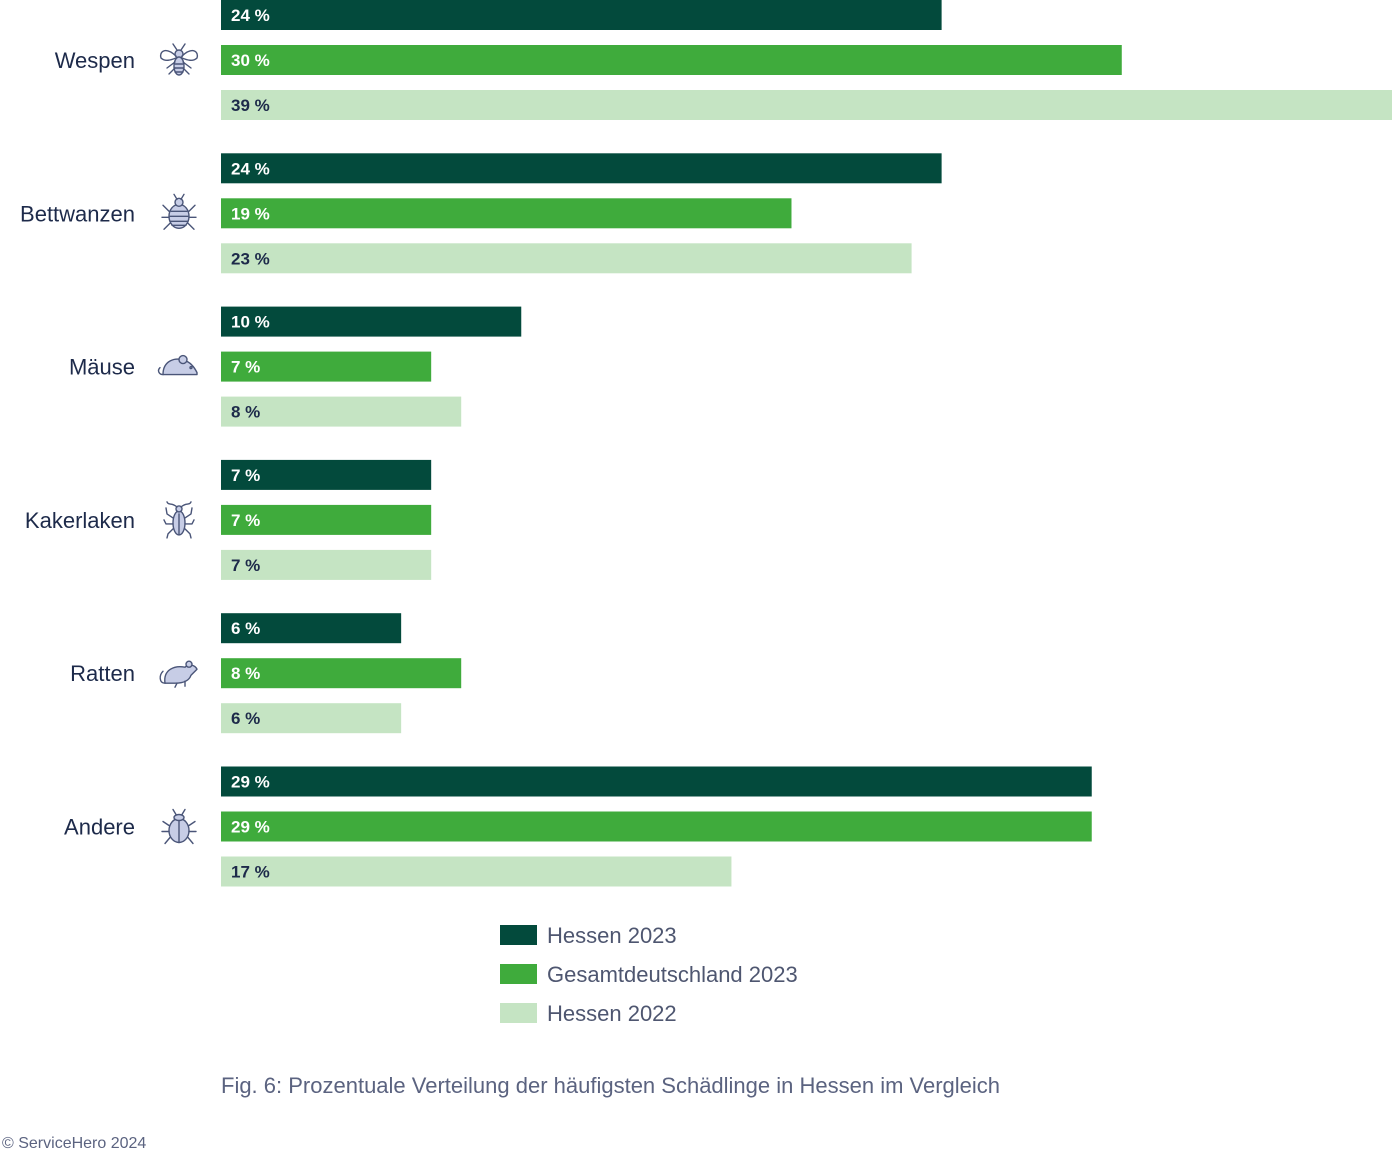 This screenshot has height=1152, width=1392. Describe the element at coordinates (245, 367) in the screenshot. I see `data-label-2-1: 7 %` at that location.